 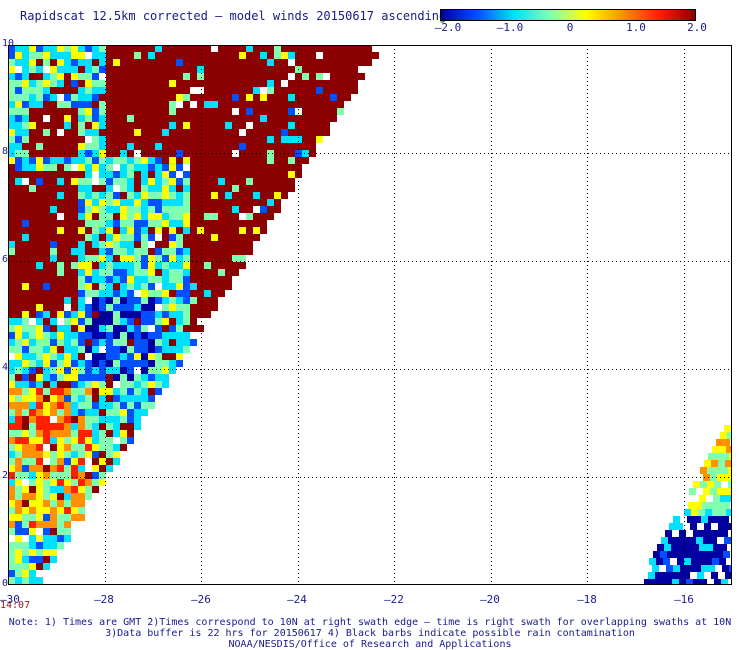 What do you see at coordinates (15, 605) in the screenshot?
I see `time-label: 14:07` at bounding box center [15, 605].